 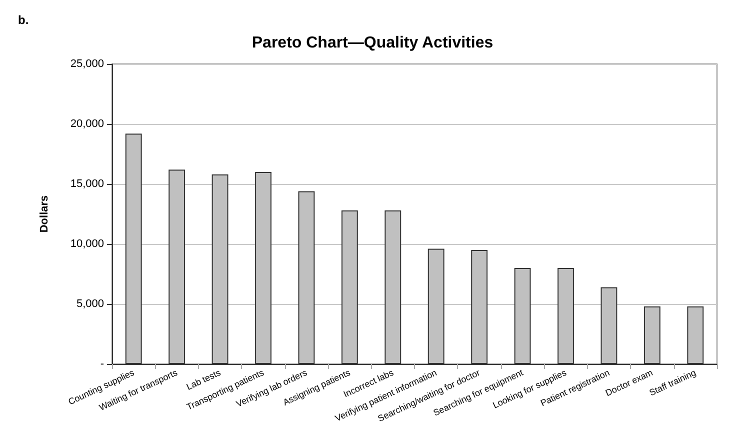 What do you see at coordinates (87, 124) in the screenshot?
I see `y-tick-label: 20,000` at bounding box center [87, 124].